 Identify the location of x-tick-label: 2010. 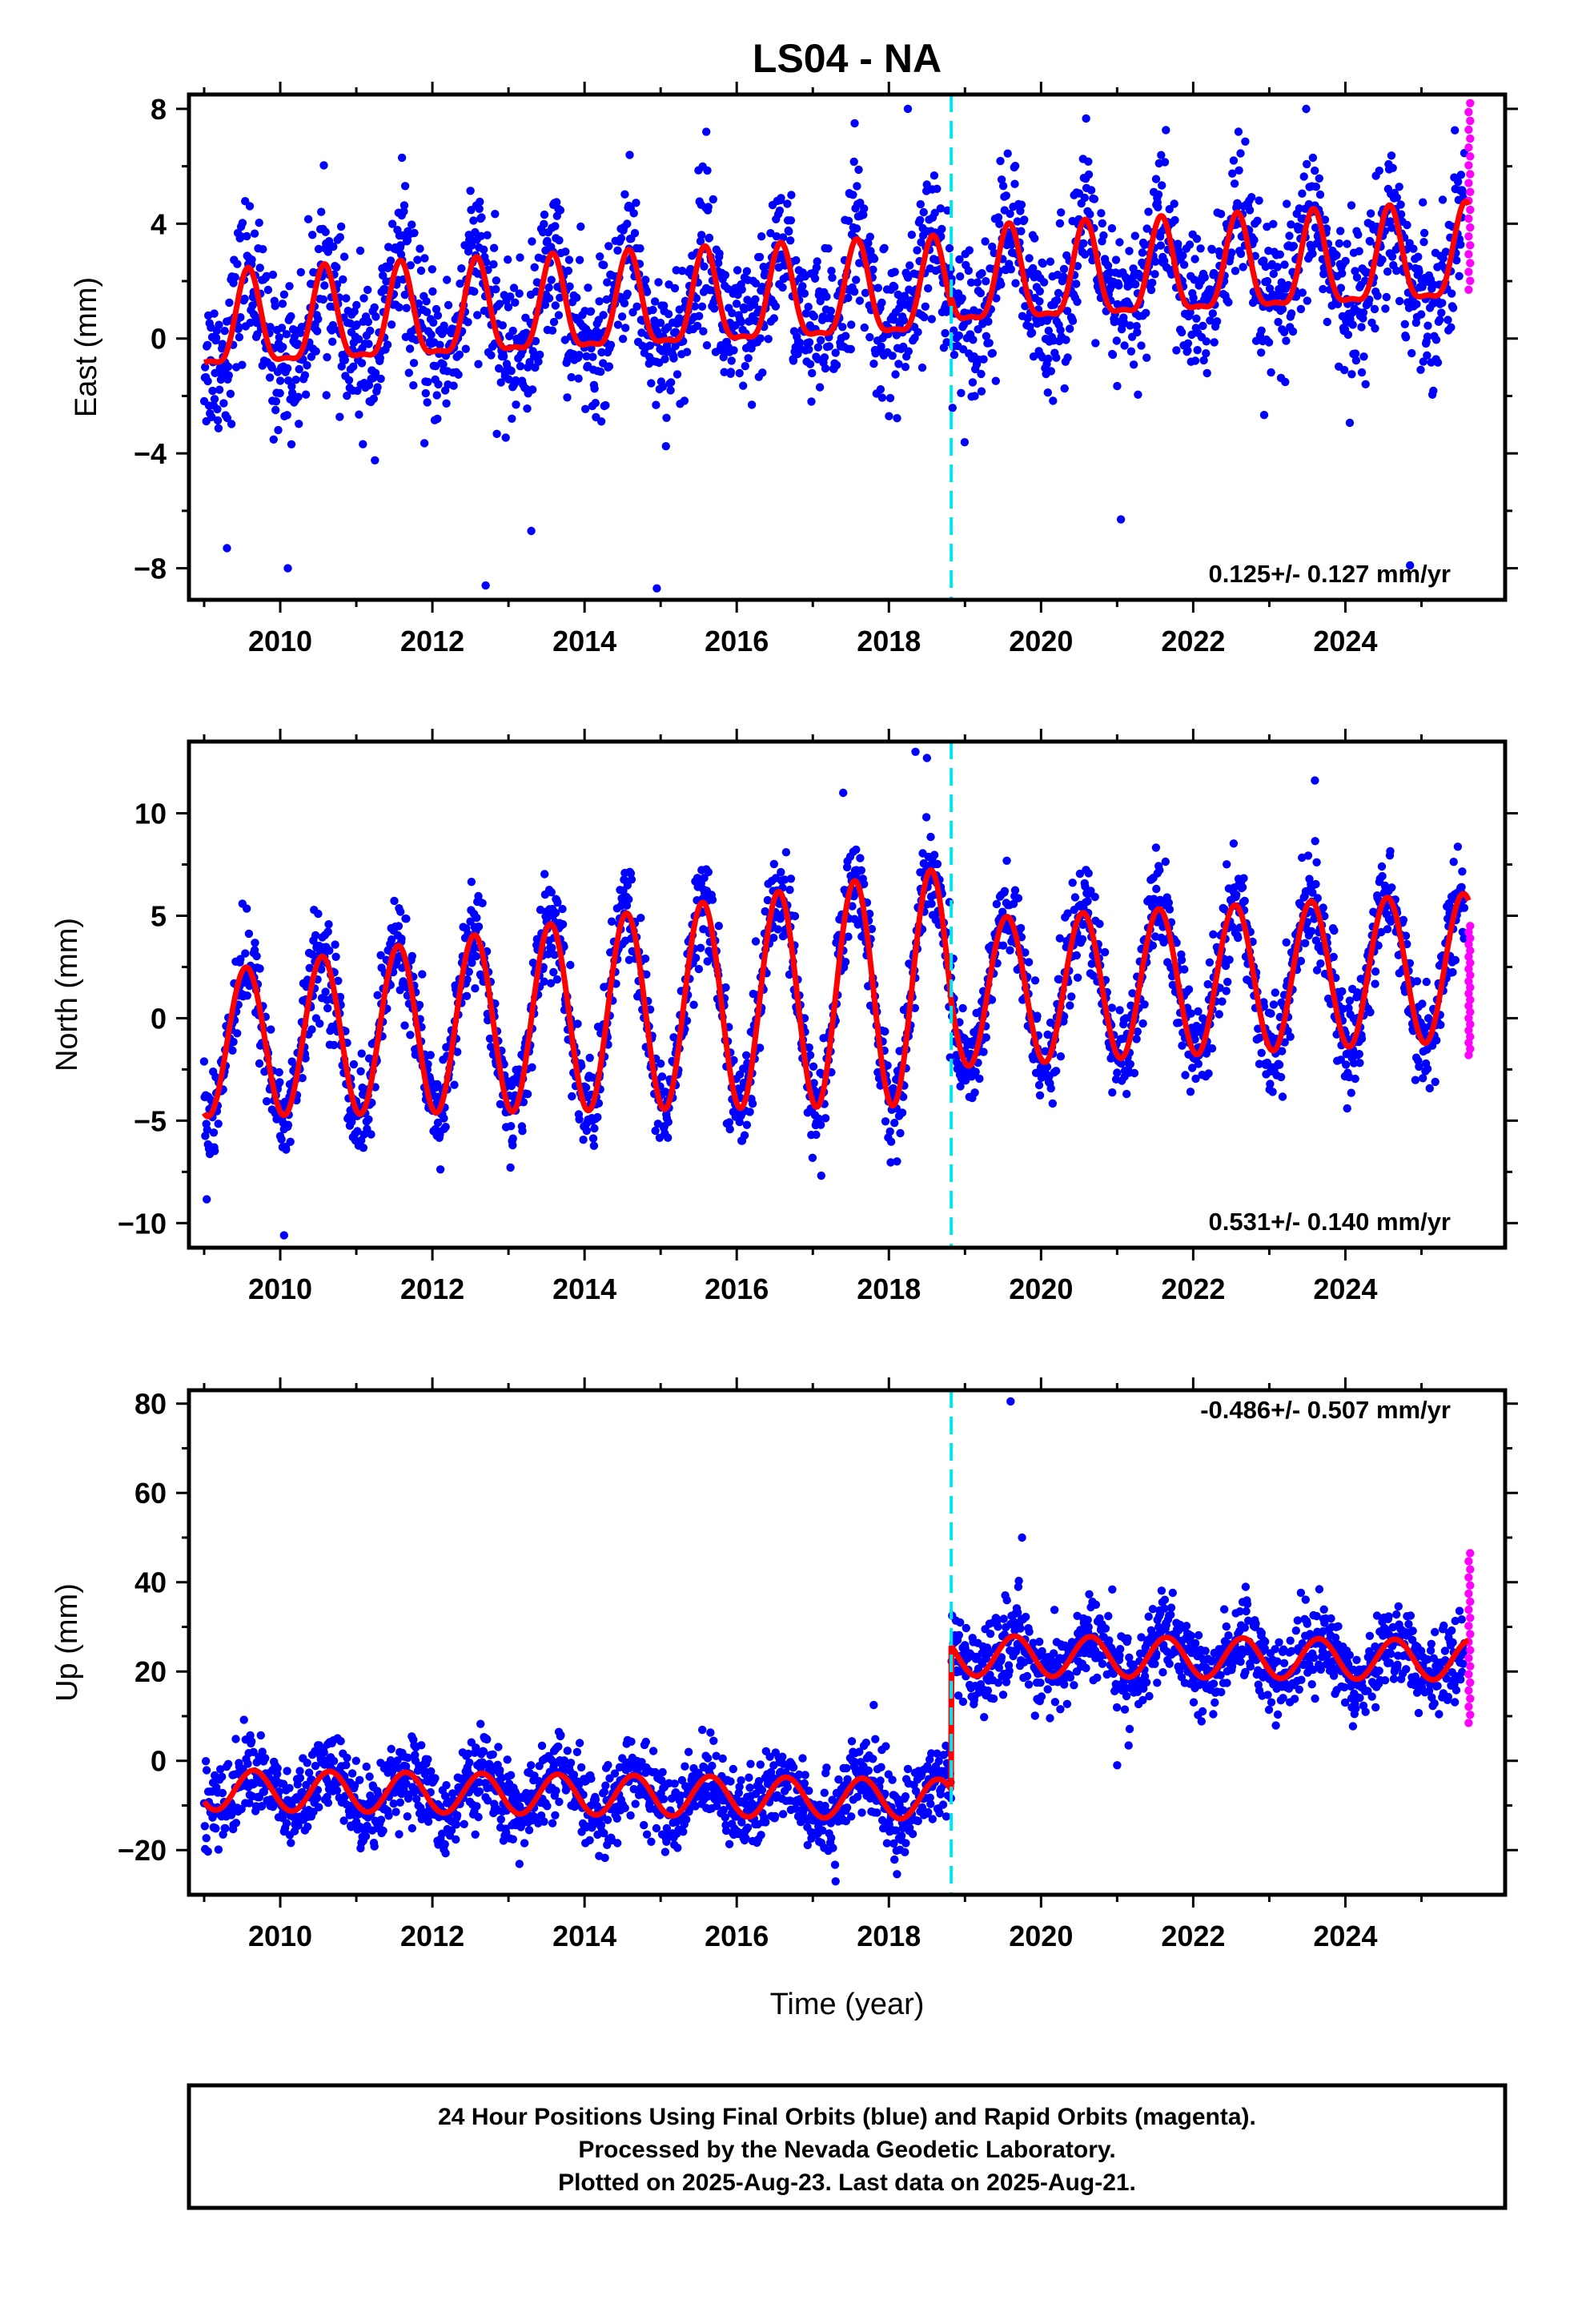
(280, 1289).